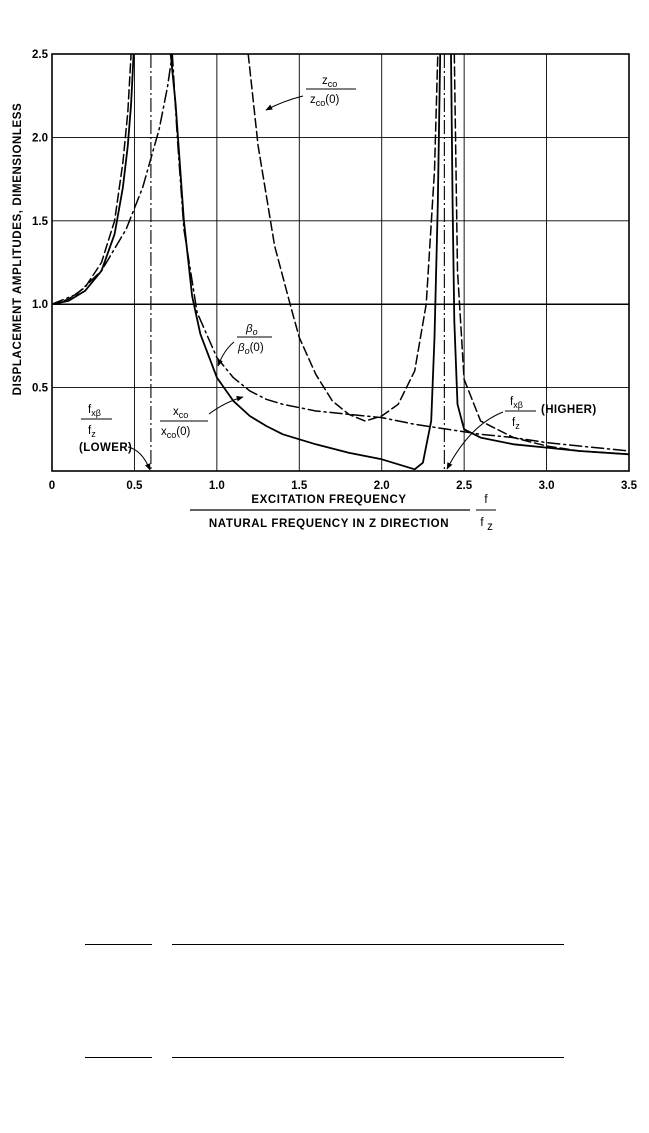 The height and width of the screenshot is (1133, 649). What do you see at coordinates (250, 349) in the screenshot?
I see `svg-text: βo(0)` at bounding box center [250, 349].